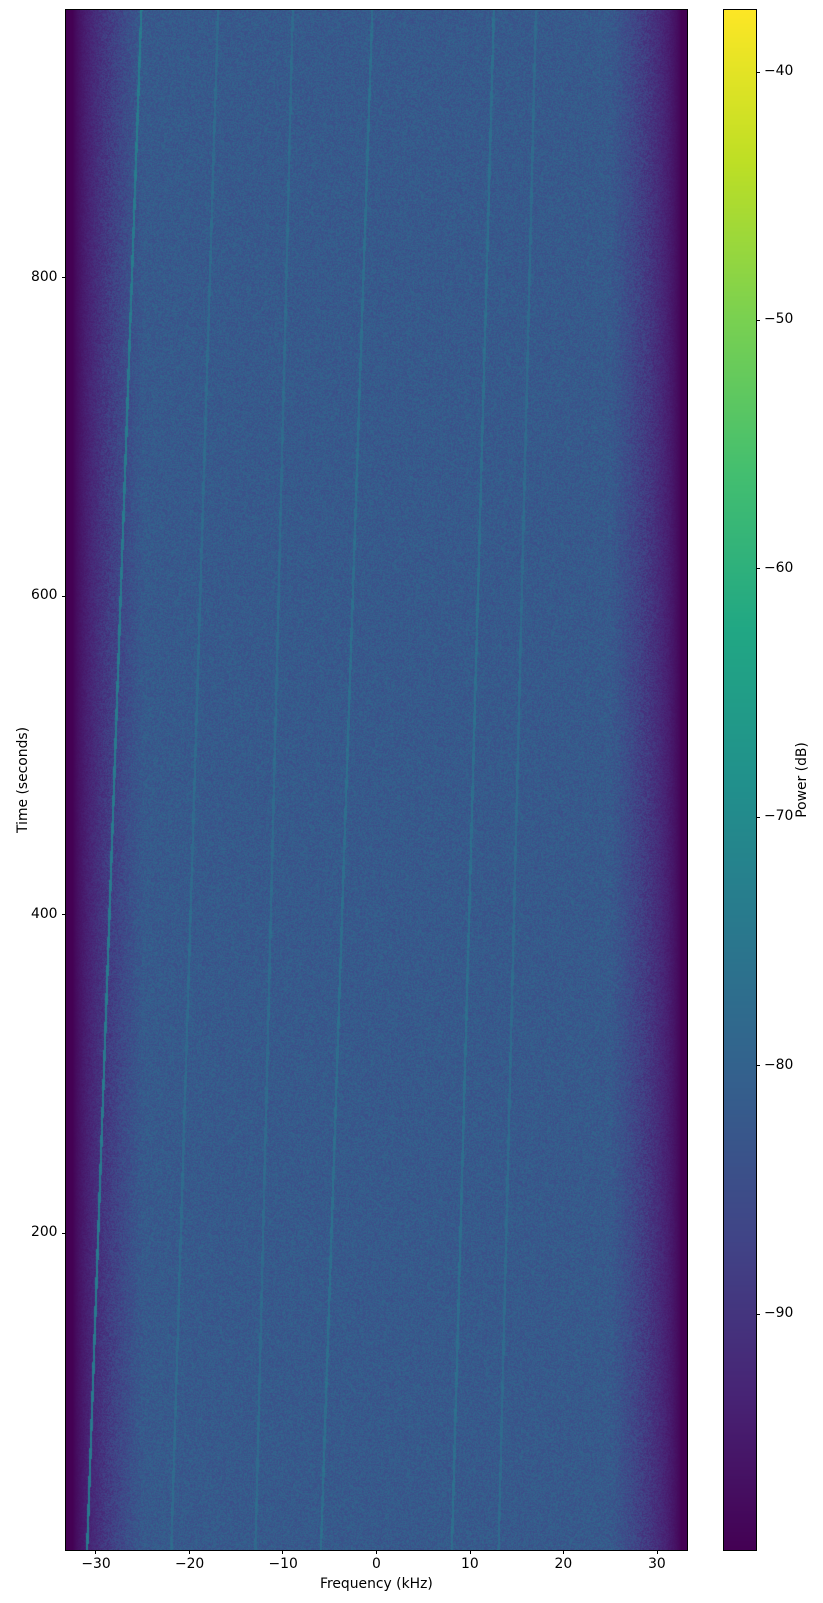 This screenshot has width=823, height=1603. What do you see at coordinates (44, 595) in the screenshot?
I see `y-tick-label: 600` at bounding box center [44, 595].